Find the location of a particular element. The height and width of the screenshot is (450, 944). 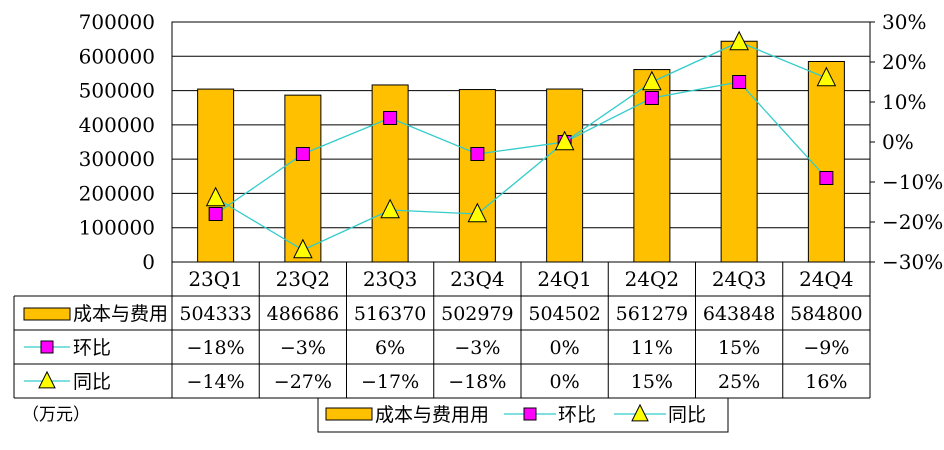

data-label: −17% is located at coordinates (390, 382).